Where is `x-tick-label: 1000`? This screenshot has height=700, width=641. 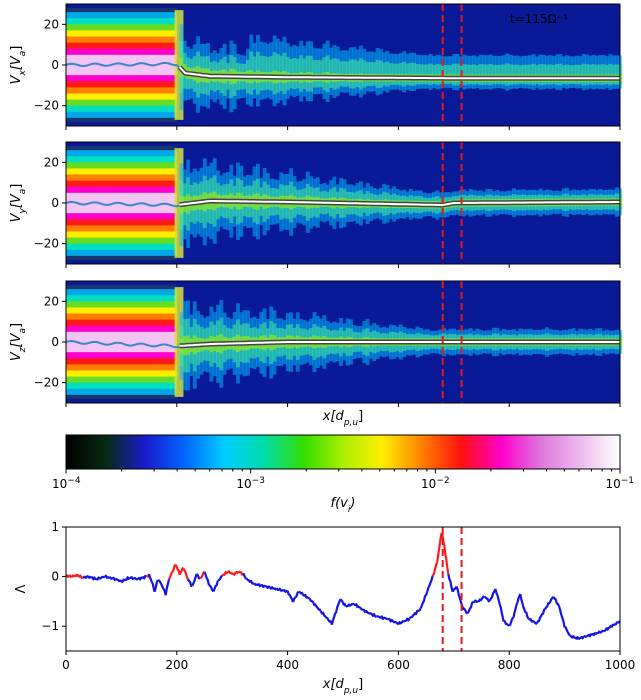 x-tick-label: 1000 is located at coordinates (620, 665).